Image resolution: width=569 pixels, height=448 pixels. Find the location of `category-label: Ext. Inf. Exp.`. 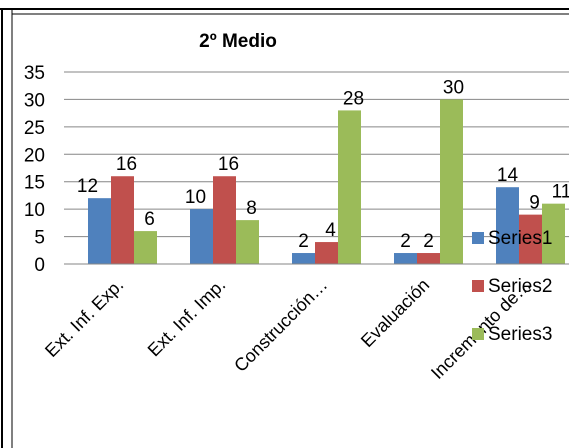

category-label: Ext. Inf. Exp. is located at coordinates (84, 318).